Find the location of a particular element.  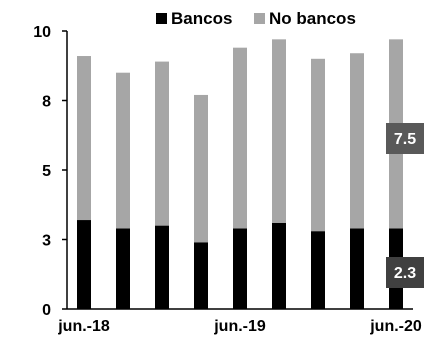

y-tick-label-5: 10 is located at coordinates (42, 32).